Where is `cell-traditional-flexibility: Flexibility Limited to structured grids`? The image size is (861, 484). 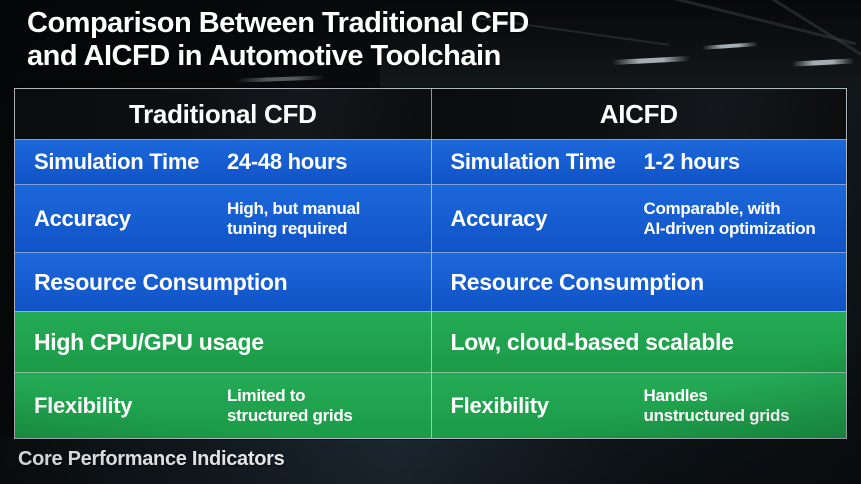
cell-traditional-flexibility: Flexibility Limited to structured grids is located at coordinates (223, 405).